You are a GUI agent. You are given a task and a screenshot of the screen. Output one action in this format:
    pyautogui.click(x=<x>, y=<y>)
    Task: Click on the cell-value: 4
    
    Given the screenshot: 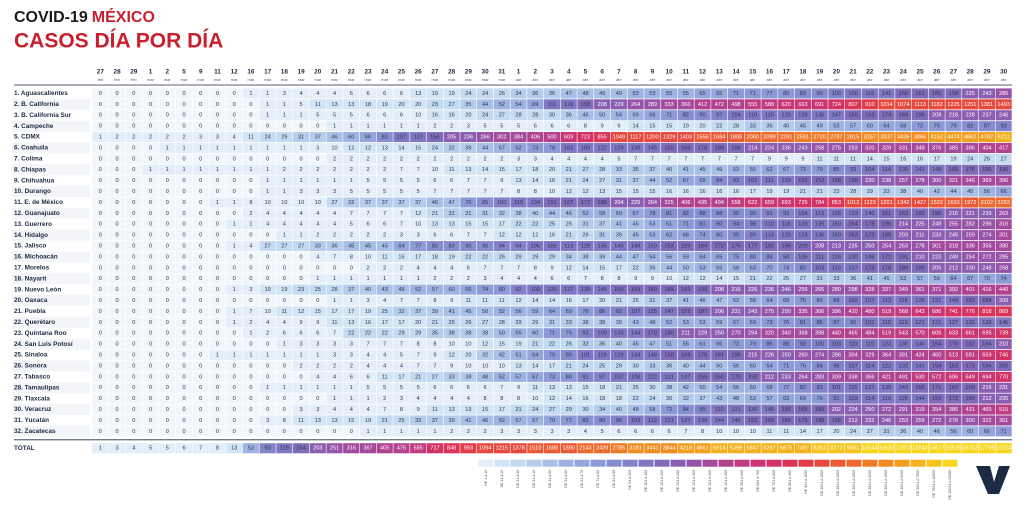 What is the action you would take?
    pyautogui.click(x=267, y=225)
    